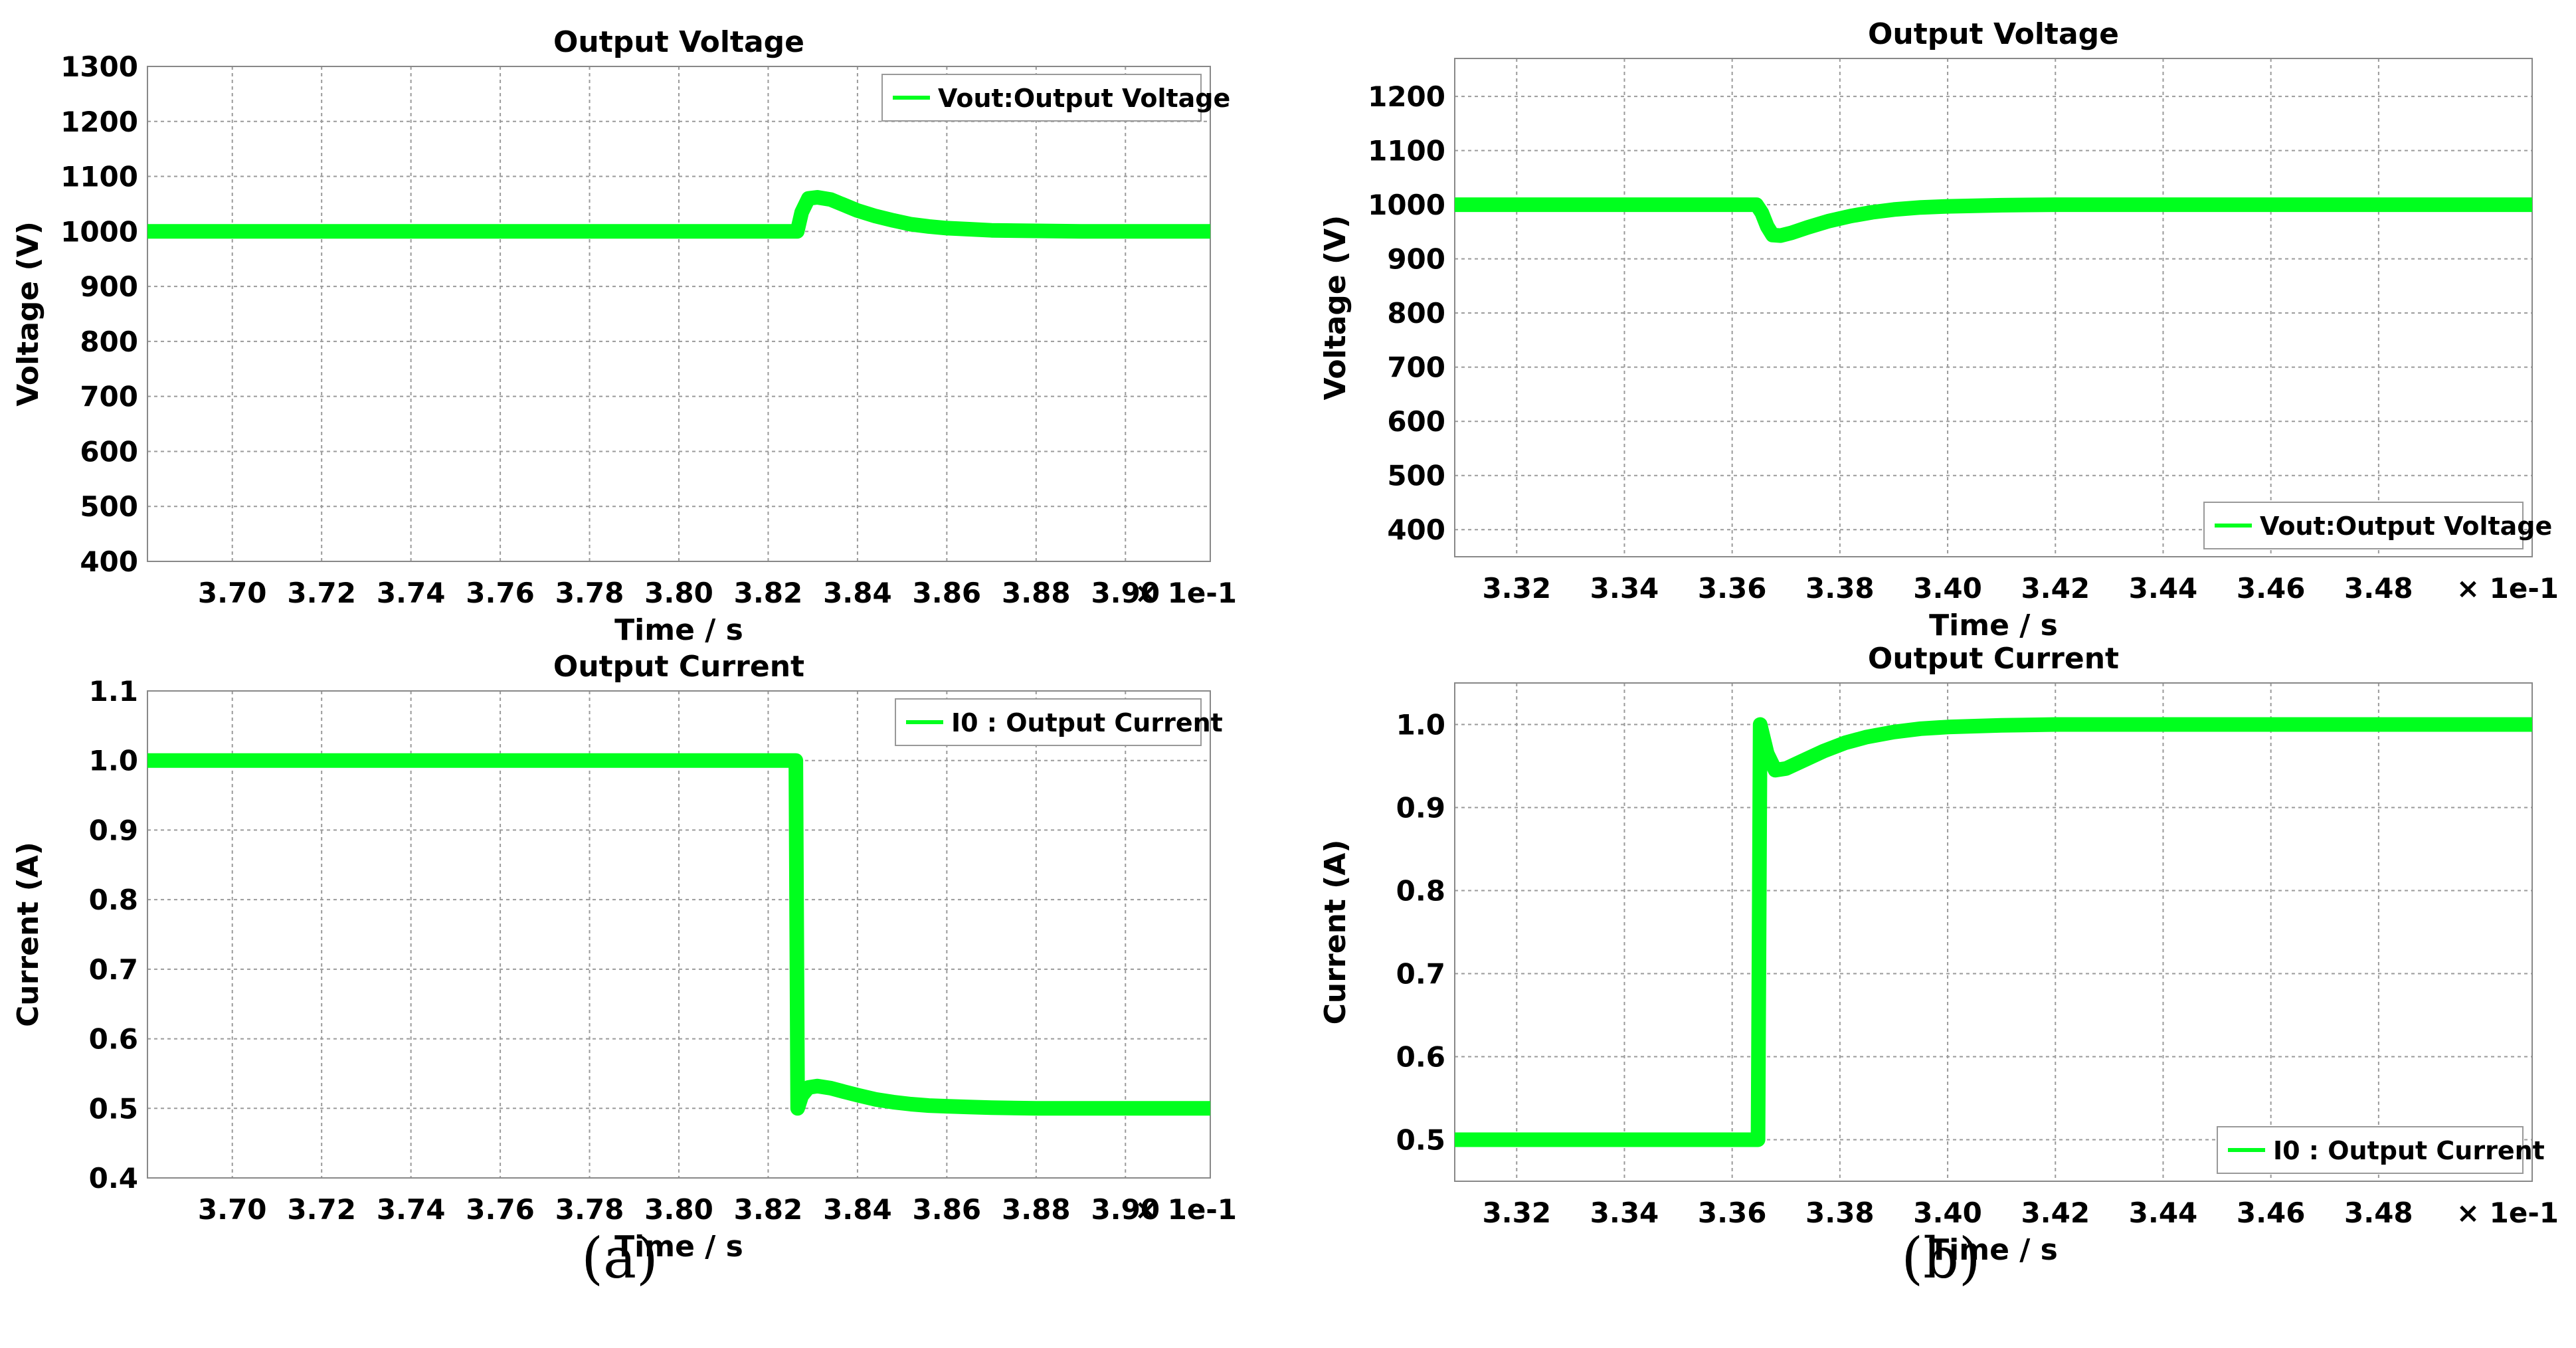 This screenshot has width=2576, height=1348. What do you see at coordinates (500, 593) in the screenshot?
I see `x-tick-label: 3.76` at bounding box center [500, 593].